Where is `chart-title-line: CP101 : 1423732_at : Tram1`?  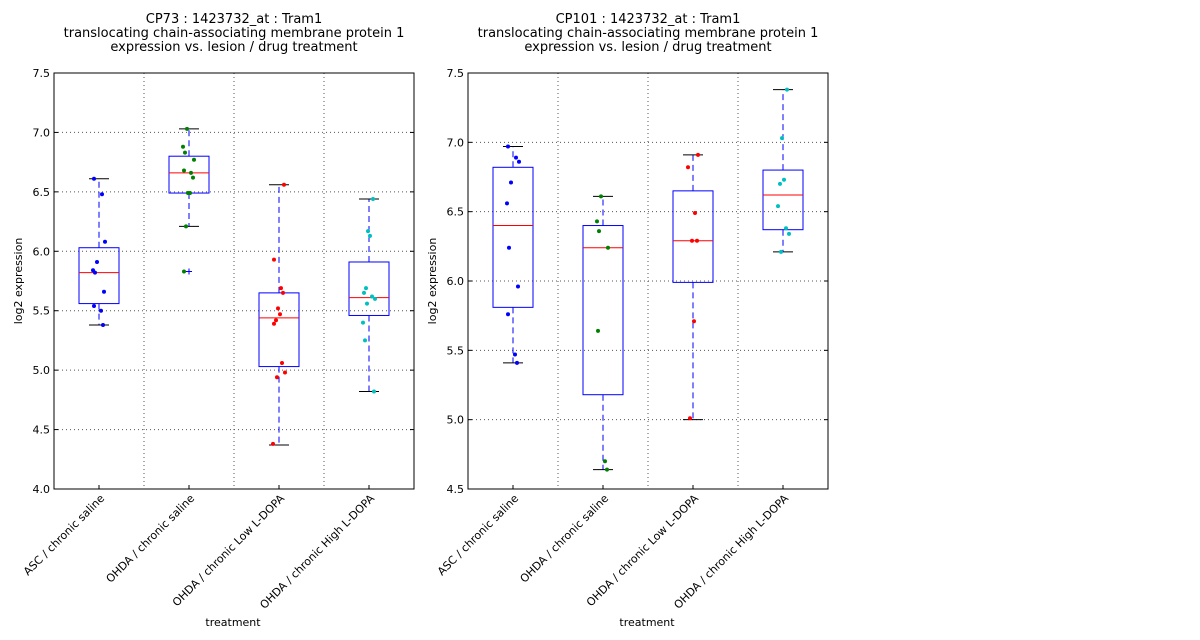 chart-title-line: CP101 : 1423732_at : Tram1 is located at coordinates (648, 19).